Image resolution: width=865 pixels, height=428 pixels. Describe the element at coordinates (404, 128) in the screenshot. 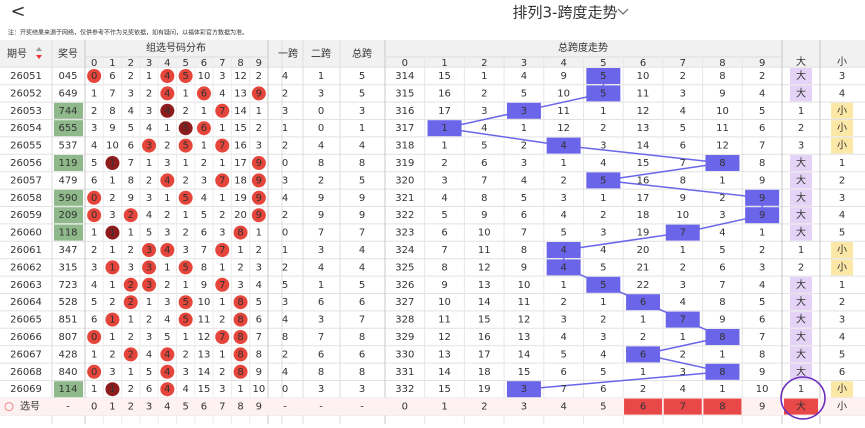

I see `trend: 317` at that location.